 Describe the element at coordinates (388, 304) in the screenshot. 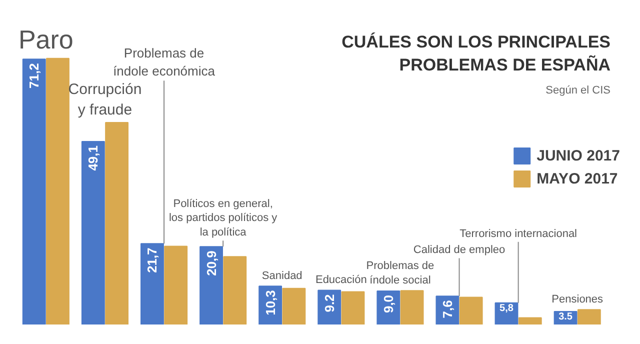

I see `data-label: 9,0` at that location.